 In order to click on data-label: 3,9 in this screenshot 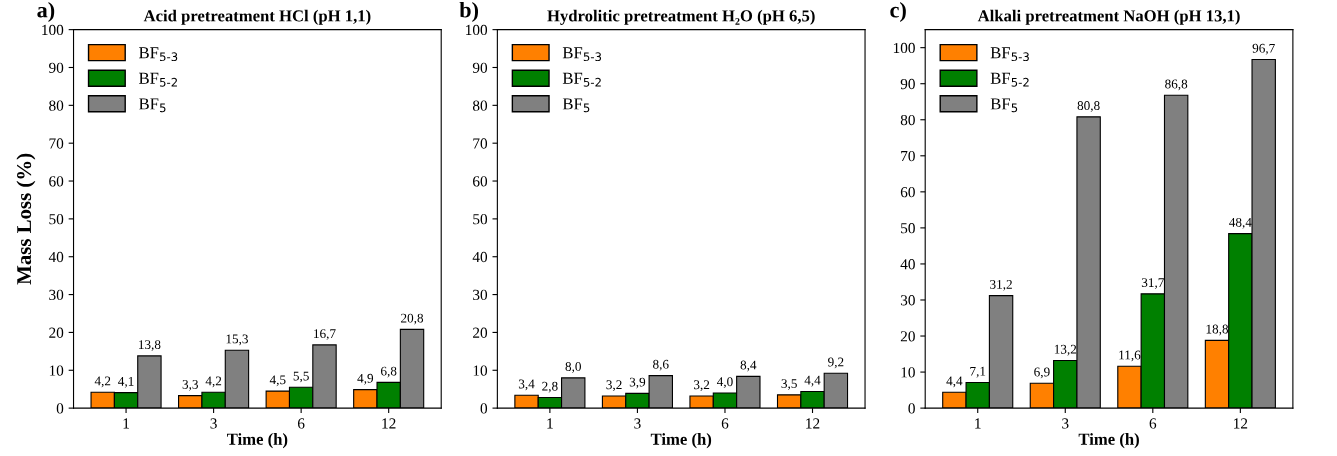, I will do `click(637, 383)`.